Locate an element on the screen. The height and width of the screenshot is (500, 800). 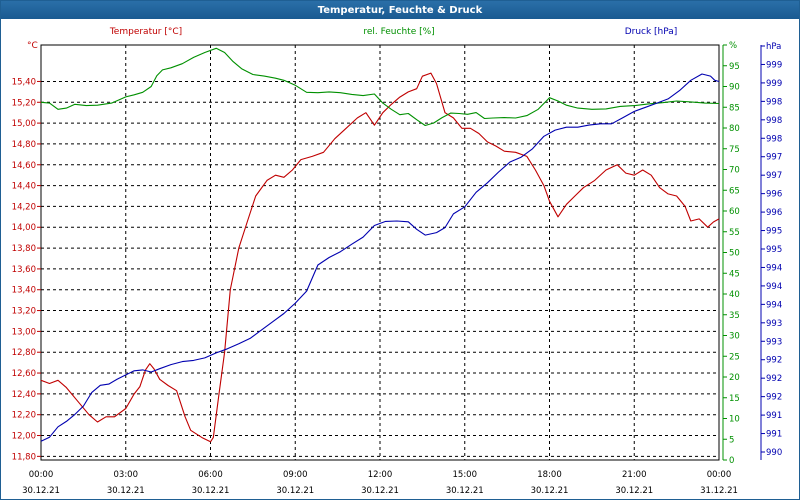
humidity-tick-label: 10 is located at coordinates (734, 420).